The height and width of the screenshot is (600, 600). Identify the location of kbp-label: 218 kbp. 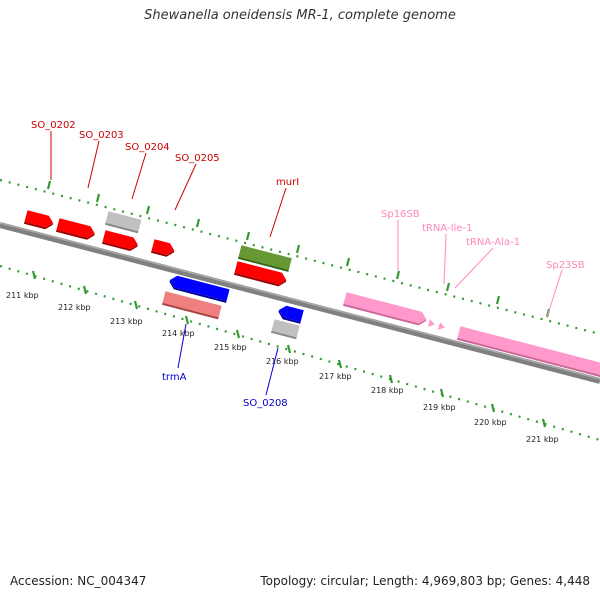
(387, 390).